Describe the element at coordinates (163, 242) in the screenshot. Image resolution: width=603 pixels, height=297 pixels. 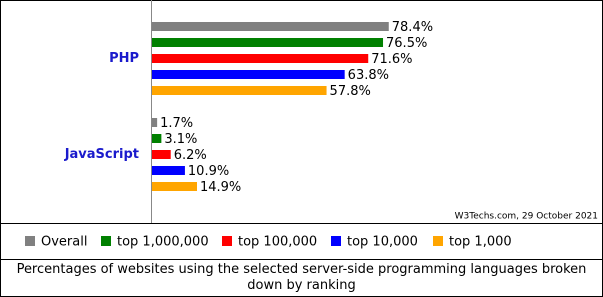
I see `legend-label: top 1,000,000` at that location.